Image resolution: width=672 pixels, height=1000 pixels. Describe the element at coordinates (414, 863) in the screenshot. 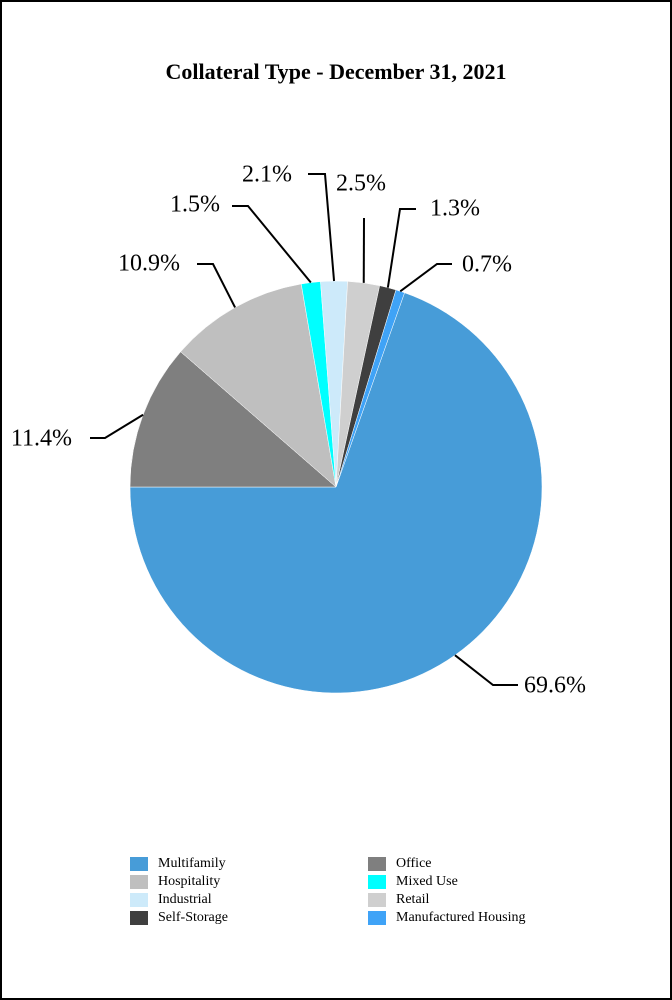

I see `legend-label: Office` at that location.